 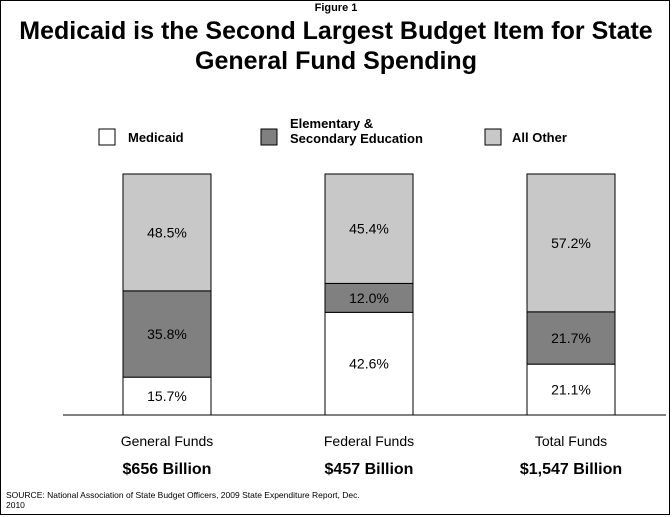 I want to click on category-label: Federal Funds, so click(x=369, y=441).